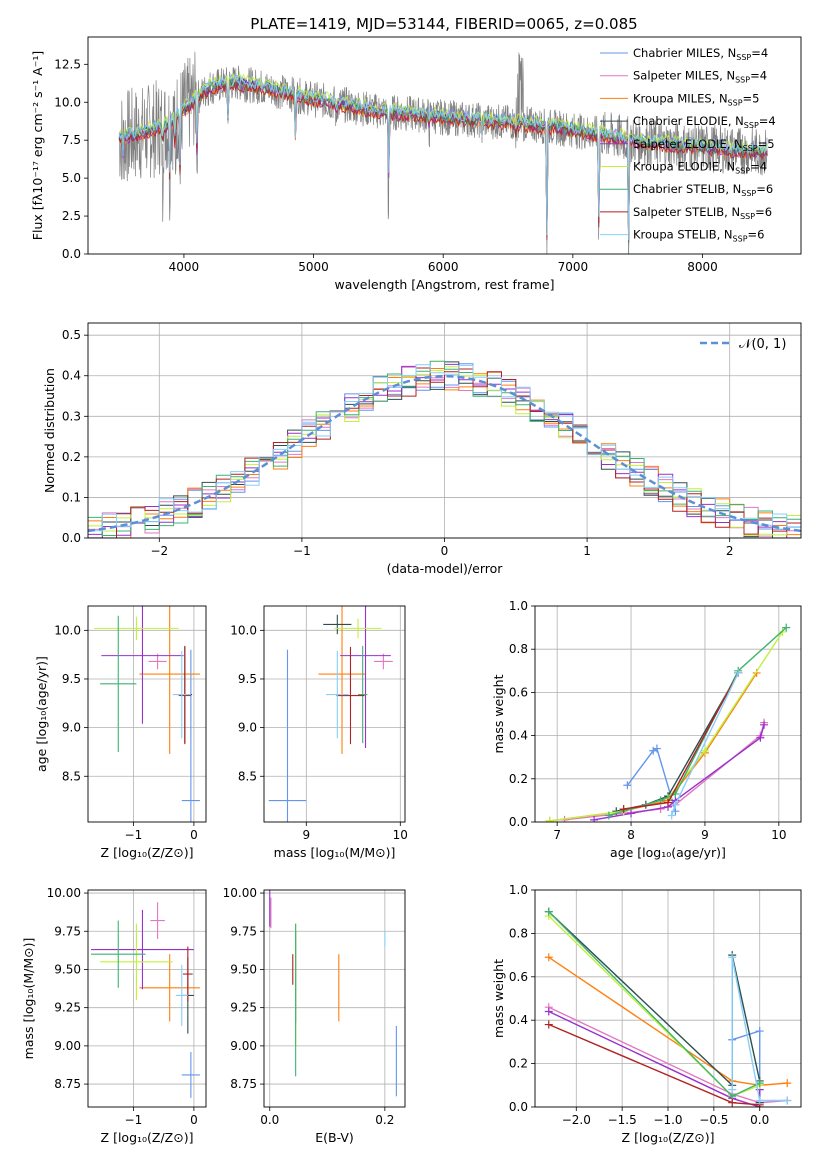  What do you see at coordinates (518, 933) in the screenshot?
I see `y-tick-label: 0.8` at bounding box center [518, 933].